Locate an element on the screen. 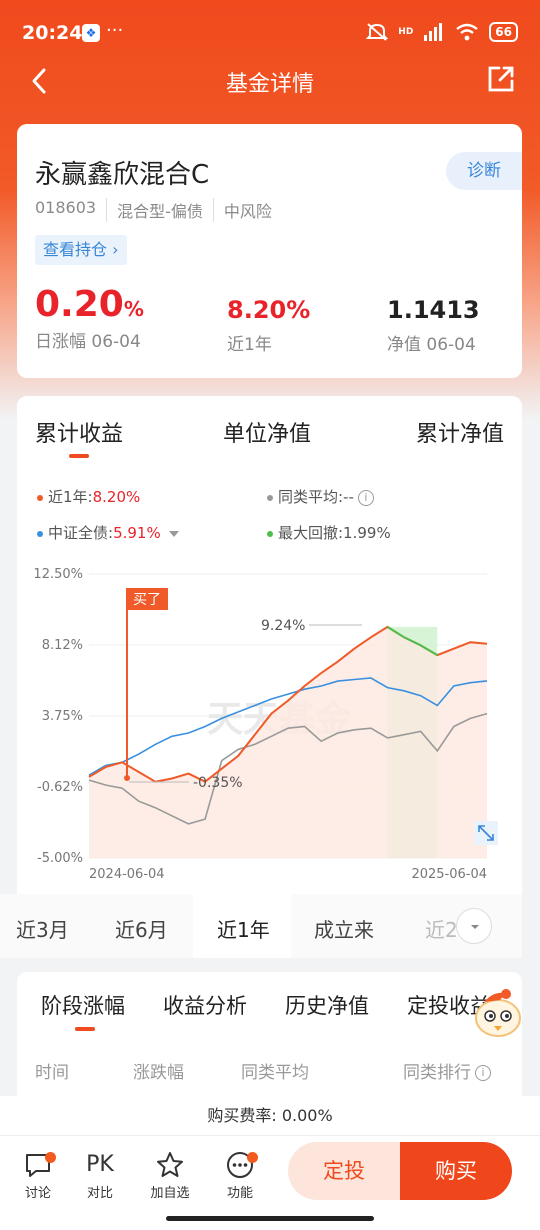 This screenshot has height=1230, width=540. chart-tabs: 累计收益 单位净值 累计净值 is located at coordinates (269, 436).